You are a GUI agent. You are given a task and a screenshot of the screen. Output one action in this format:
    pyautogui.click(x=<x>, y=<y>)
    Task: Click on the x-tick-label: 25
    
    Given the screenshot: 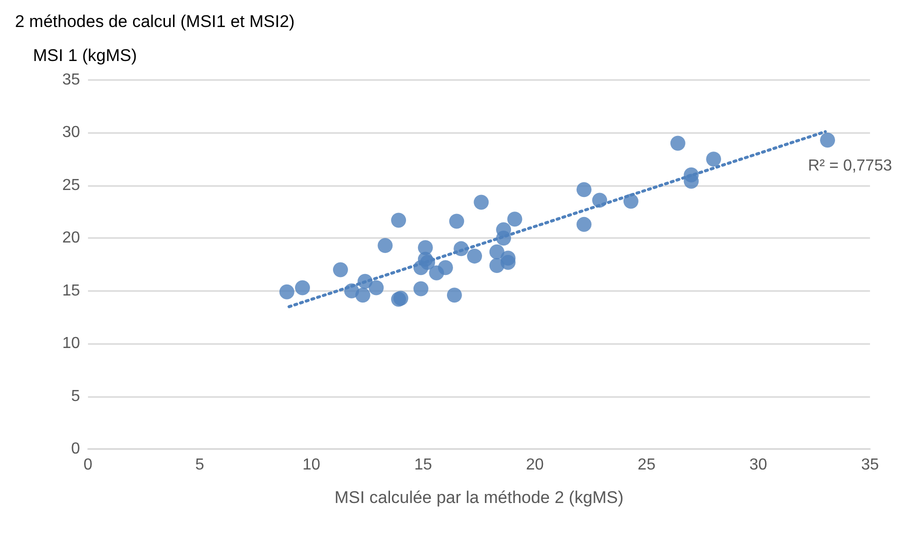 What is the action you would take?
    pyautogui.click(x=647, y=465)
    